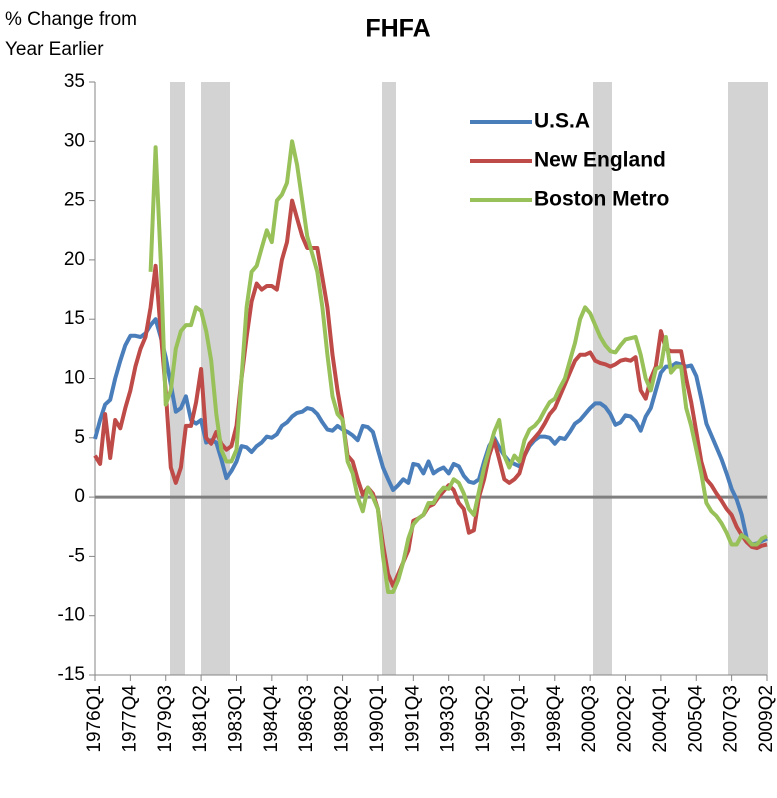 This screenshot has height=798, width=777. I want to click on x-tick-label: 1993Q3, so click(448, 719).